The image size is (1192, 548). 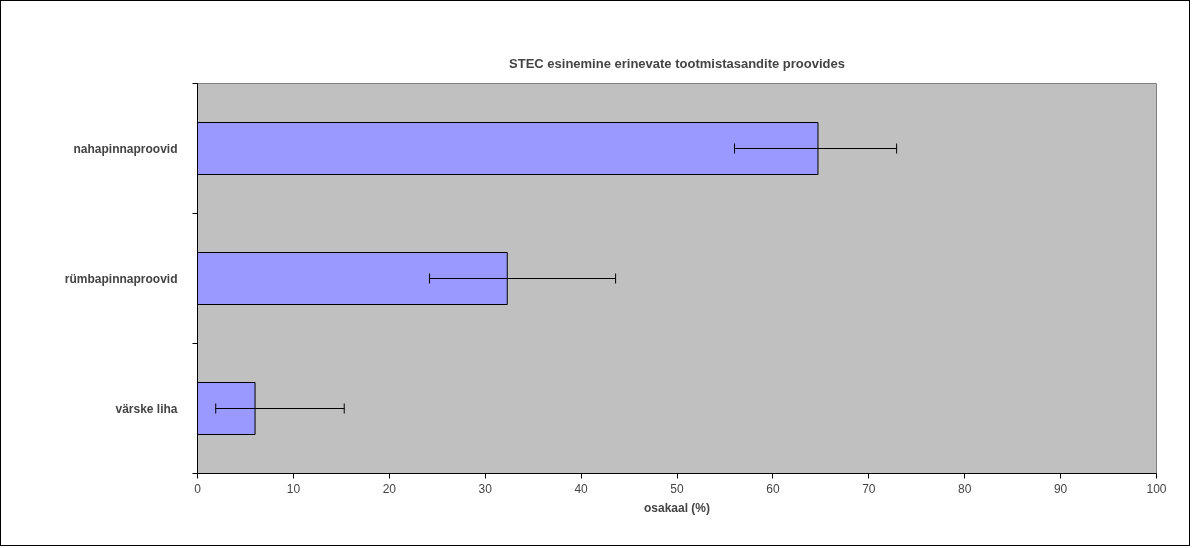 I want to click on x-tick-label: 10, so click(x=293, y=488).